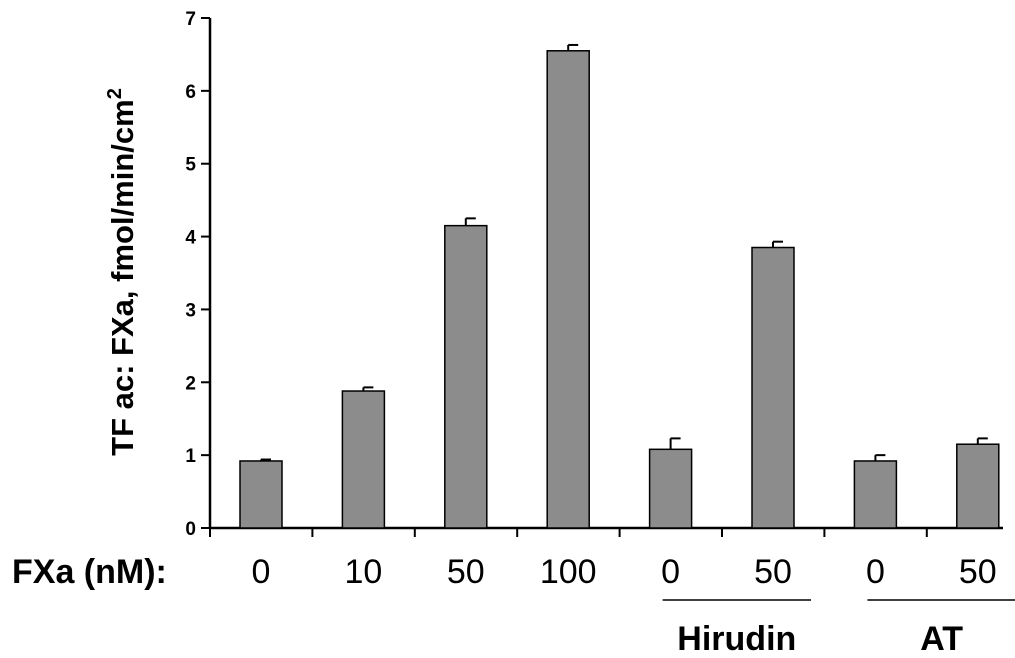  Describe the element at coordinates (190, 165) in the screenshot. I see `y-tick-label: 5` at that location.